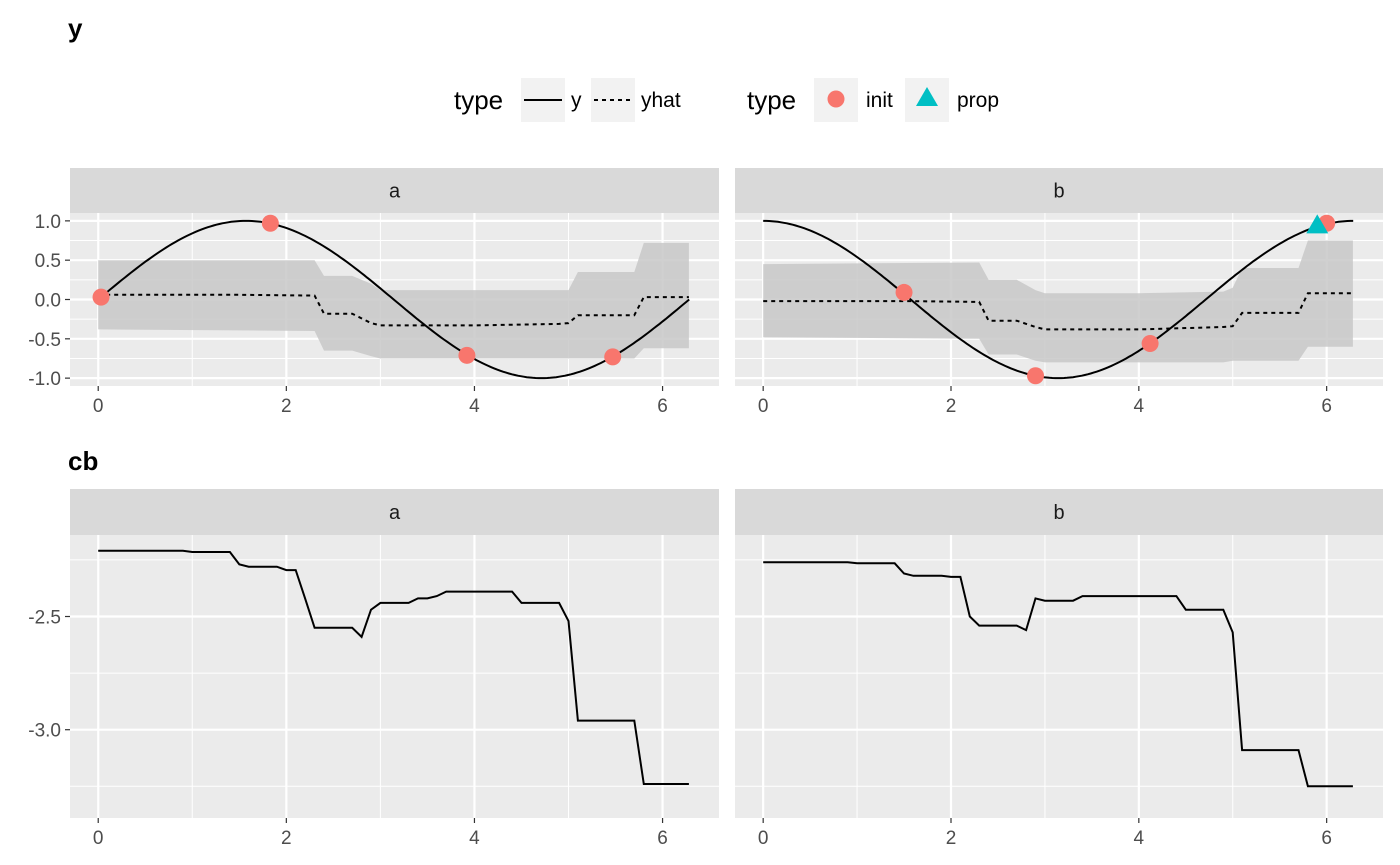  Describe the element at coordinates (661, 100) in the screenshot. I see `legend-label-yhat: yhat` at that location.